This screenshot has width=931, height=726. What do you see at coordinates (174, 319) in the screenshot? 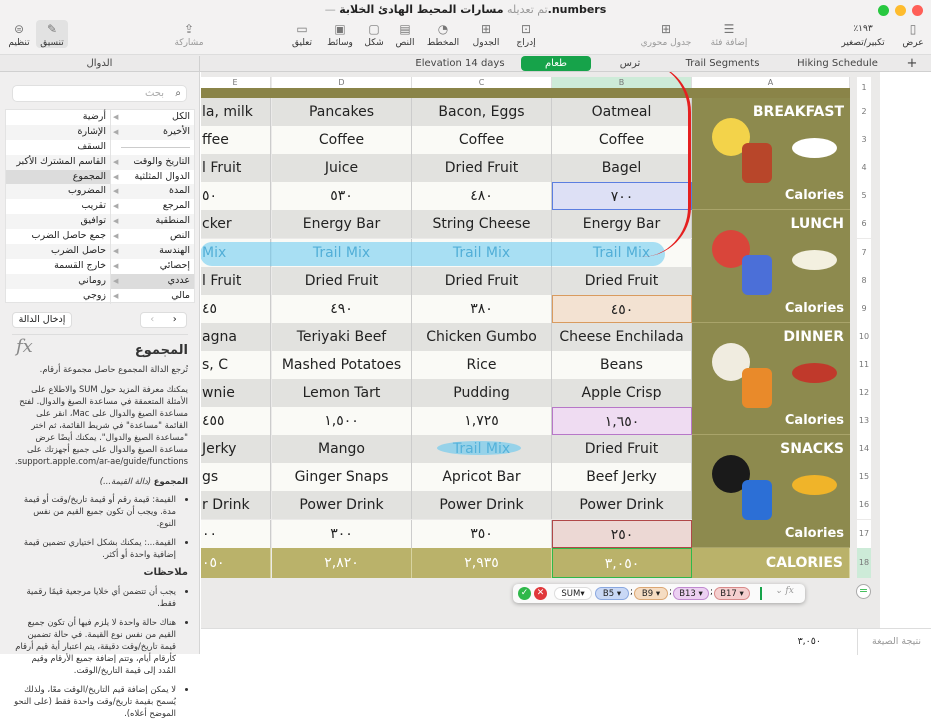
I see `forward-button: ›` at bounding box center [174, 319].